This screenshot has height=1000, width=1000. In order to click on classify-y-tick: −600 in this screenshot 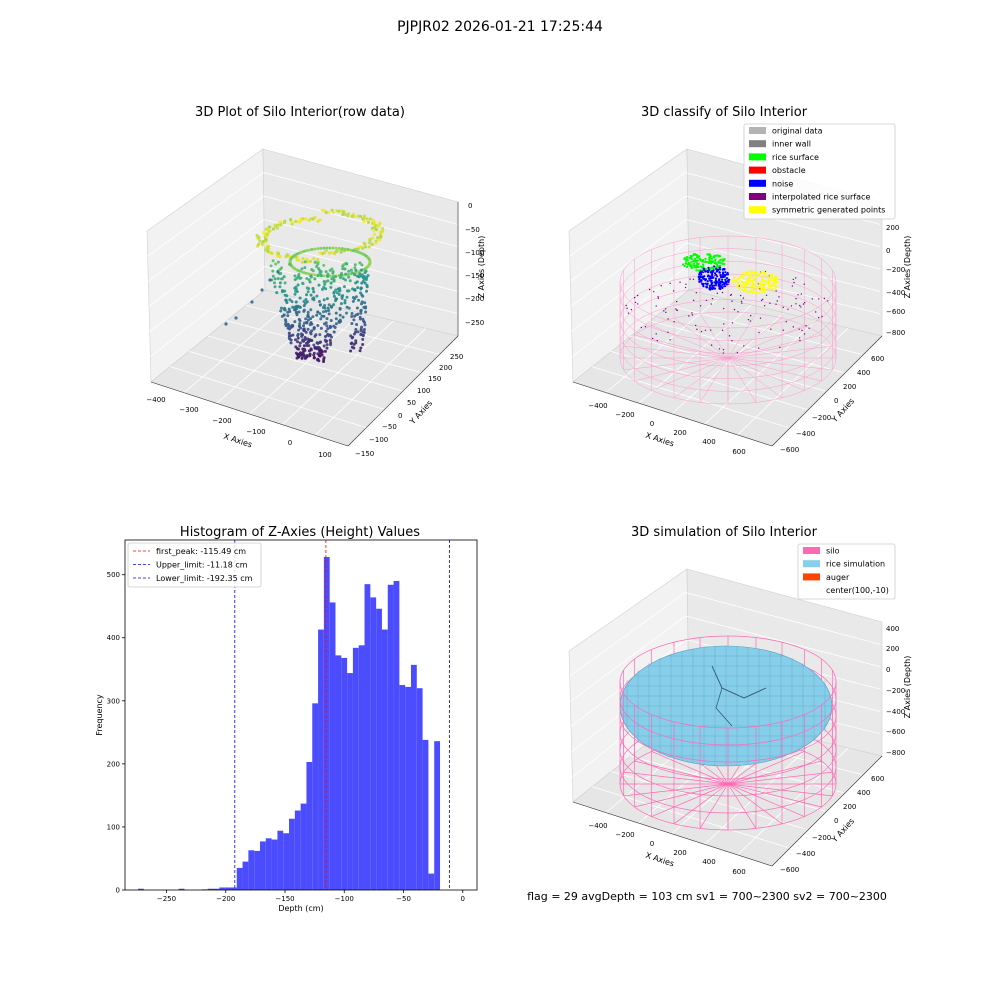, I will do `click(789, 450)`.